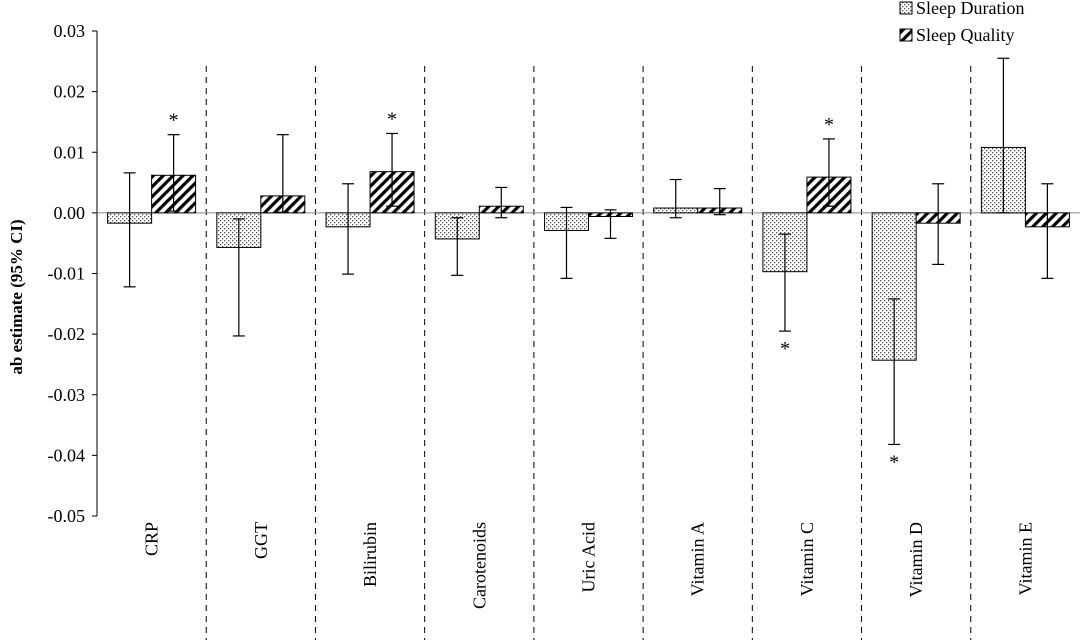  I want to click on y-axis-title: ab estimate (95% CI), so click(16, 296).